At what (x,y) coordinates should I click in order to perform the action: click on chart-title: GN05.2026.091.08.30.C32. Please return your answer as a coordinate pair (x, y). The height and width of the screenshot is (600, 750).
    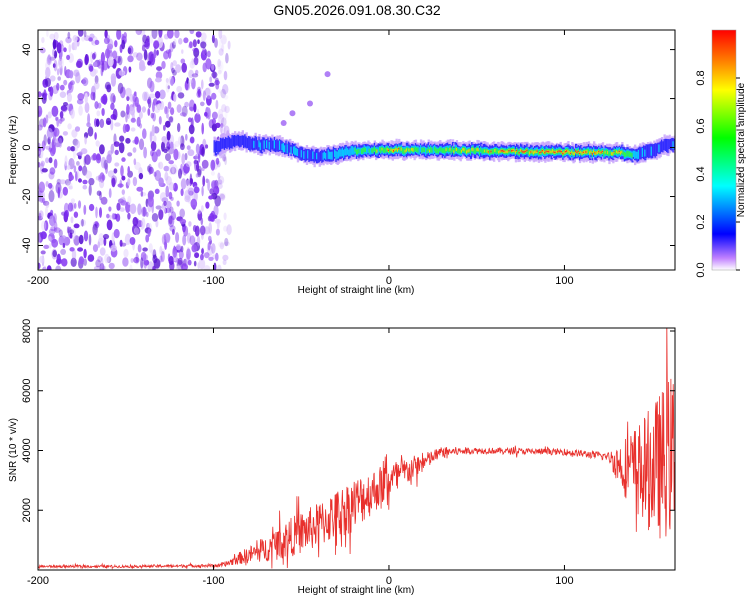
    Looking at the image, I should click on (357, 10).